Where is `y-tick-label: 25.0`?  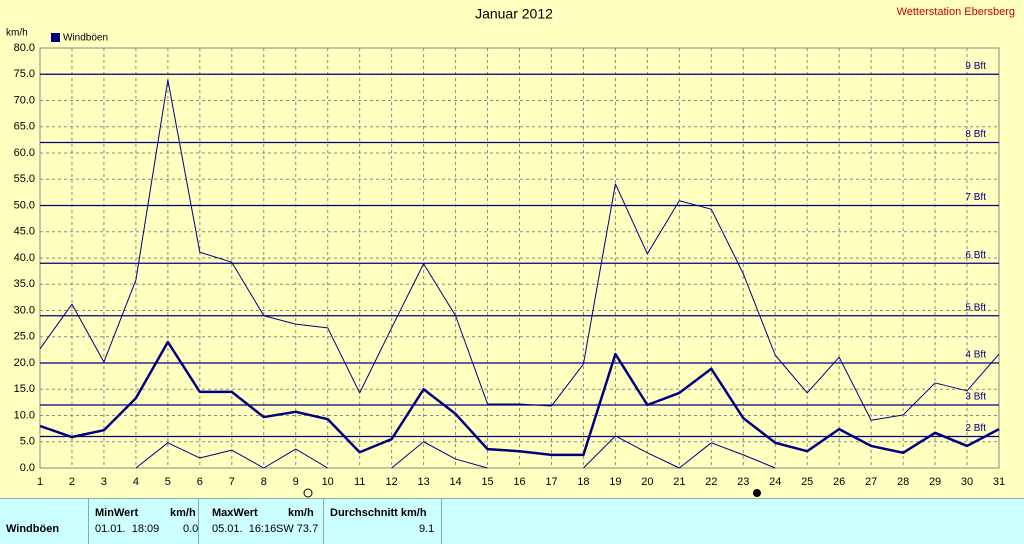
y-tick-label: 25.0 is located at coordinates (24, 337).